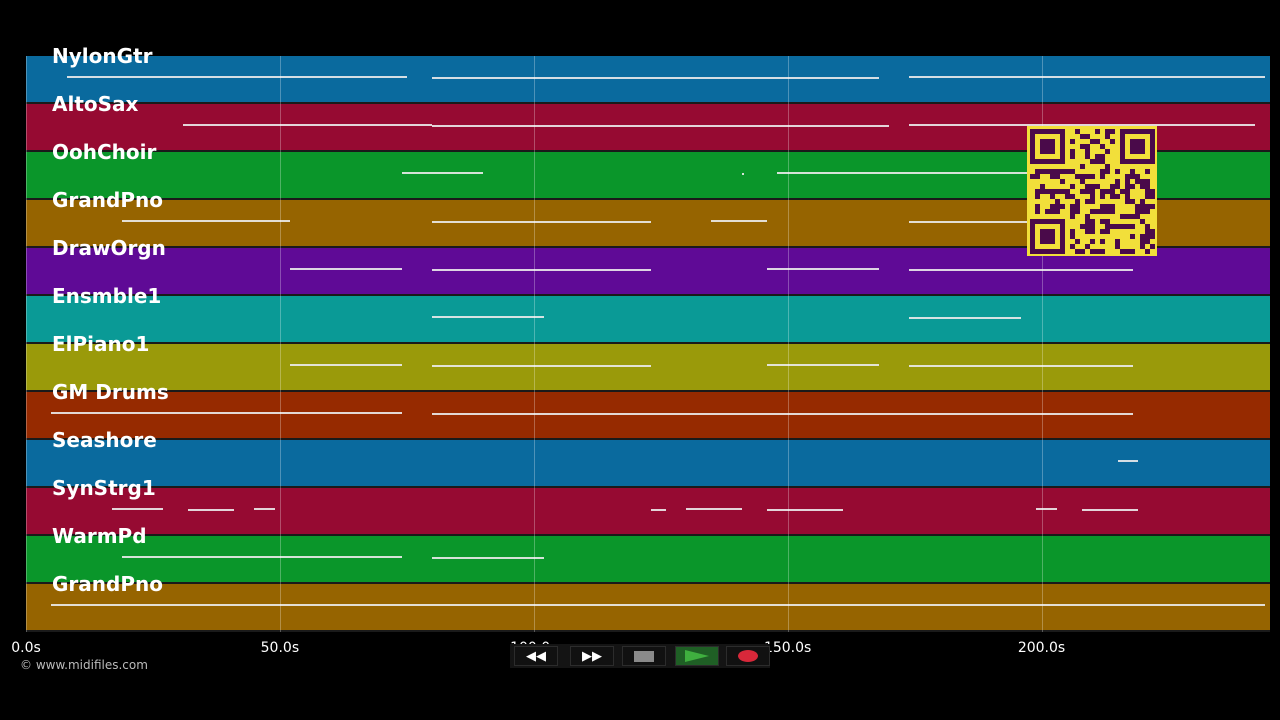 This screenshot has height=720, width=1280. Describe the element at coordinates (101, 344) in the screenshot. I see `track-label: ElPiano1` at that location.